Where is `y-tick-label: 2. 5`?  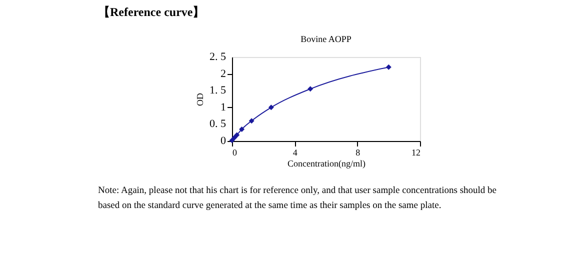
y-tick-label: 2. 5 is located at coordinates (218, 57).